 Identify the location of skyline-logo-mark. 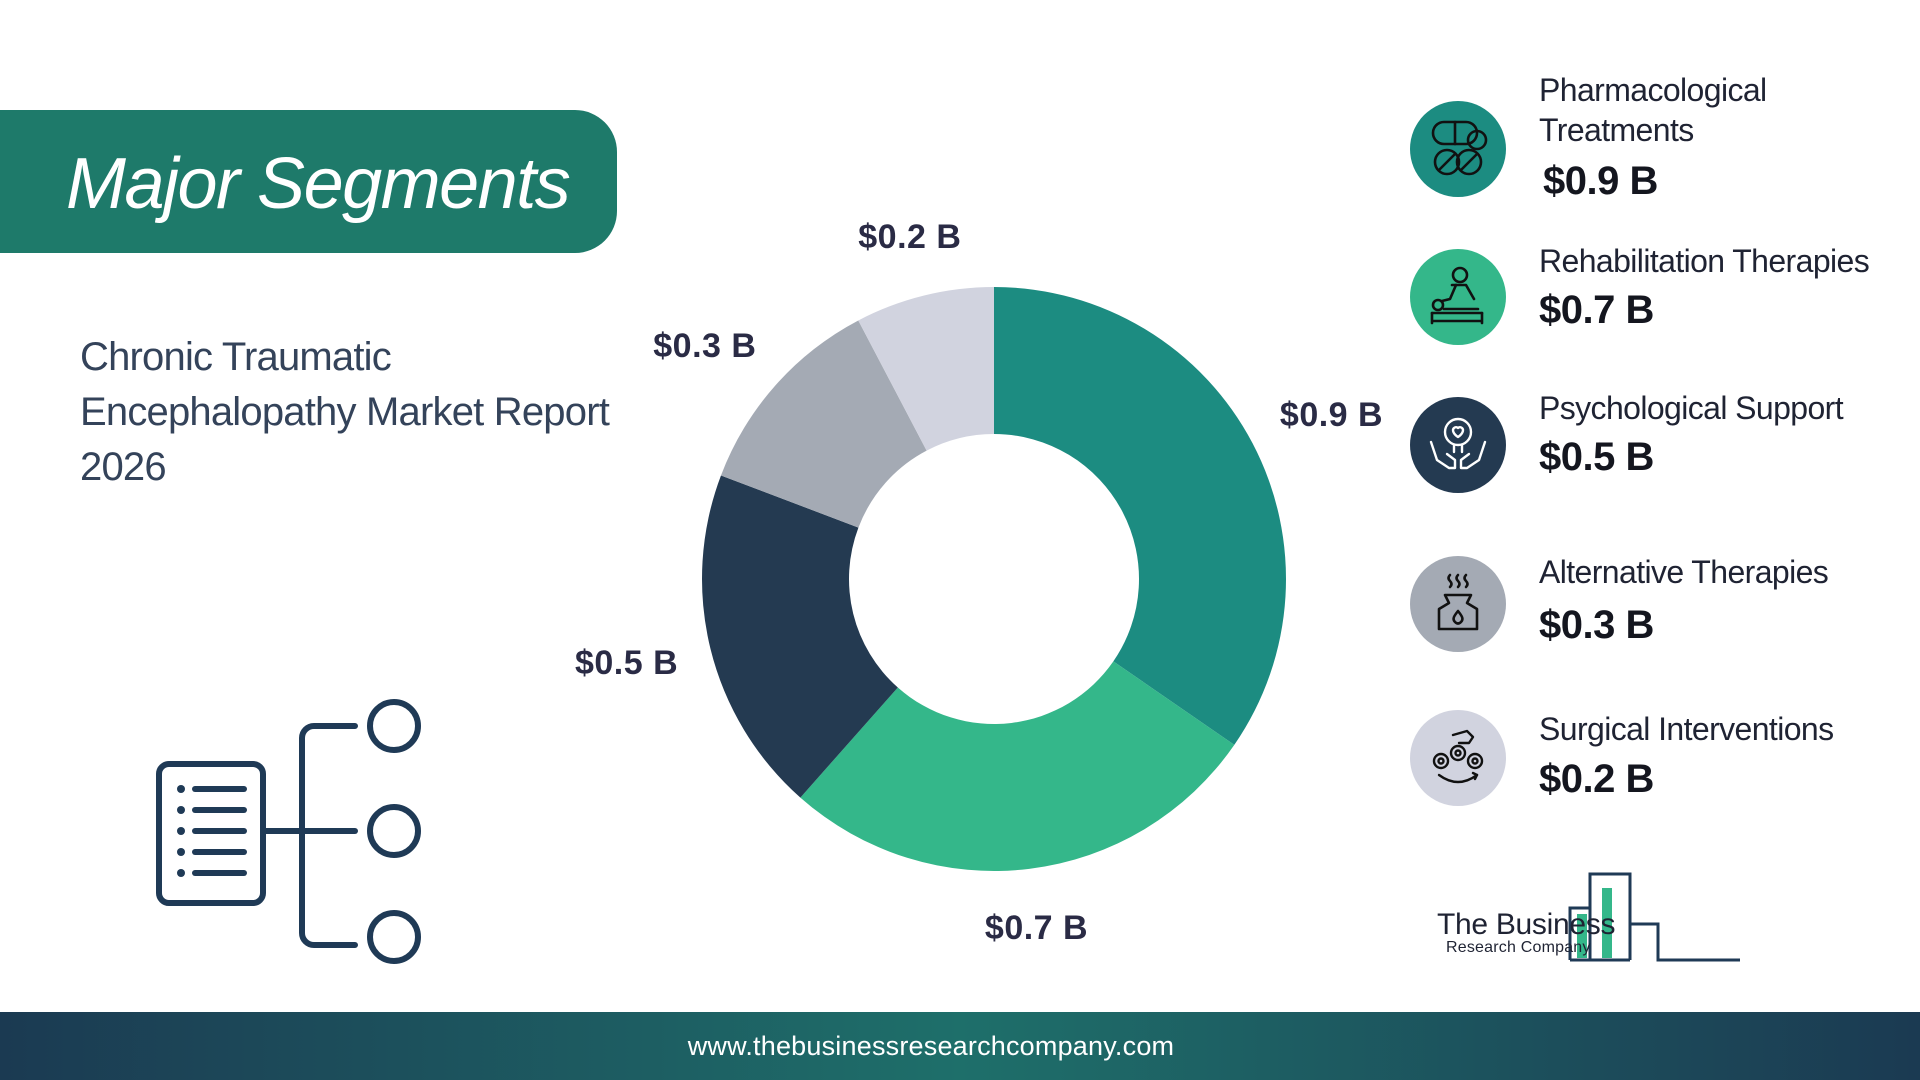
(1654, 917).